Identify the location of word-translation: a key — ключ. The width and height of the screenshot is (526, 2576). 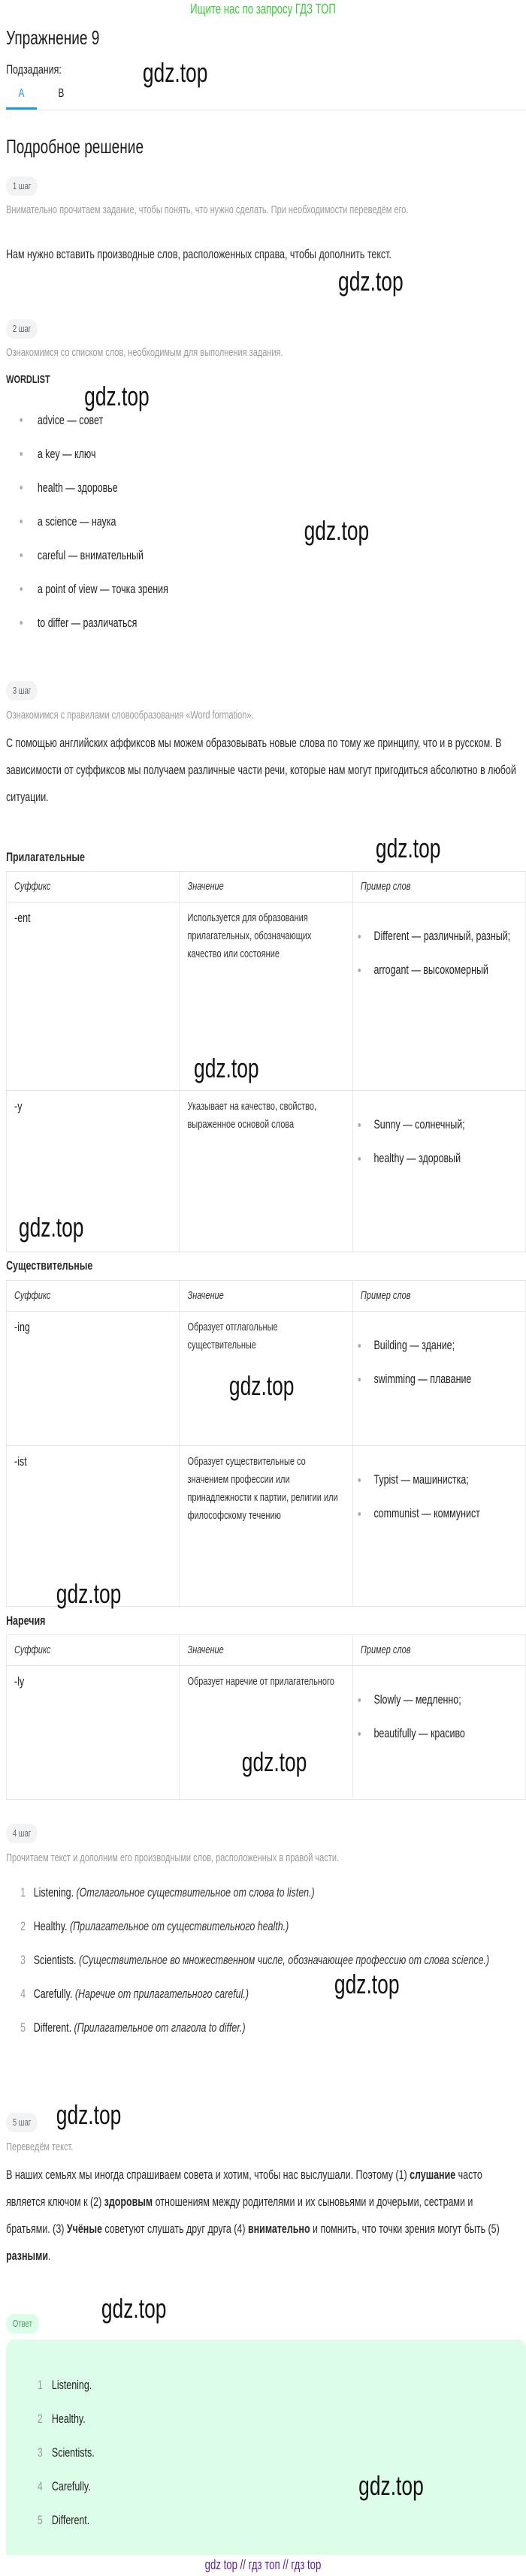
(66, 454).